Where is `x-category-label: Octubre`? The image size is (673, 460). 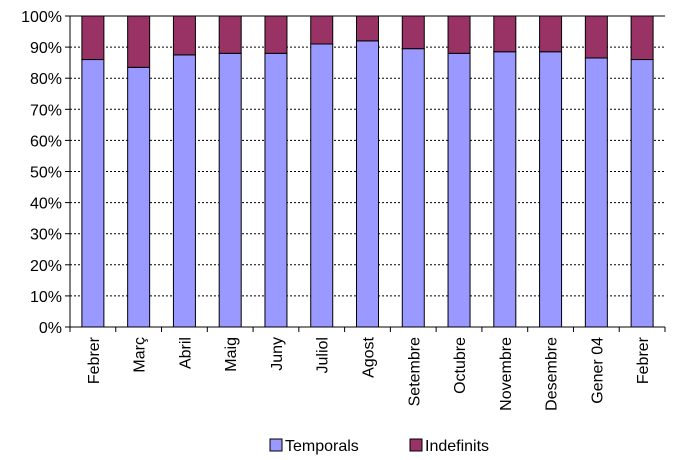
x-category-label: Octubre is located at coordinates (460, 365).